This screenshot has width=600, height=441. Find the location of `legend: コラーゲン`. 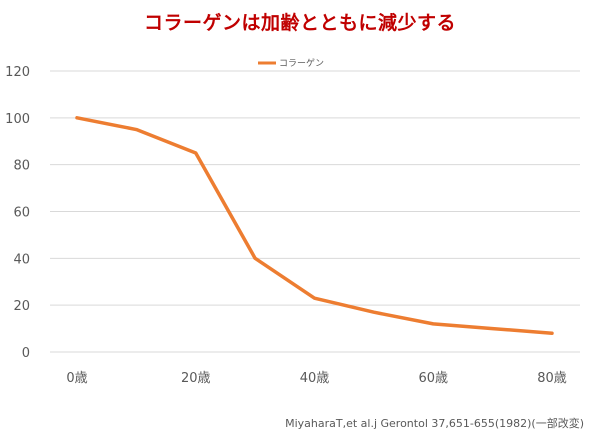

legend: コラーゲン is located at coordinates (291, 63).